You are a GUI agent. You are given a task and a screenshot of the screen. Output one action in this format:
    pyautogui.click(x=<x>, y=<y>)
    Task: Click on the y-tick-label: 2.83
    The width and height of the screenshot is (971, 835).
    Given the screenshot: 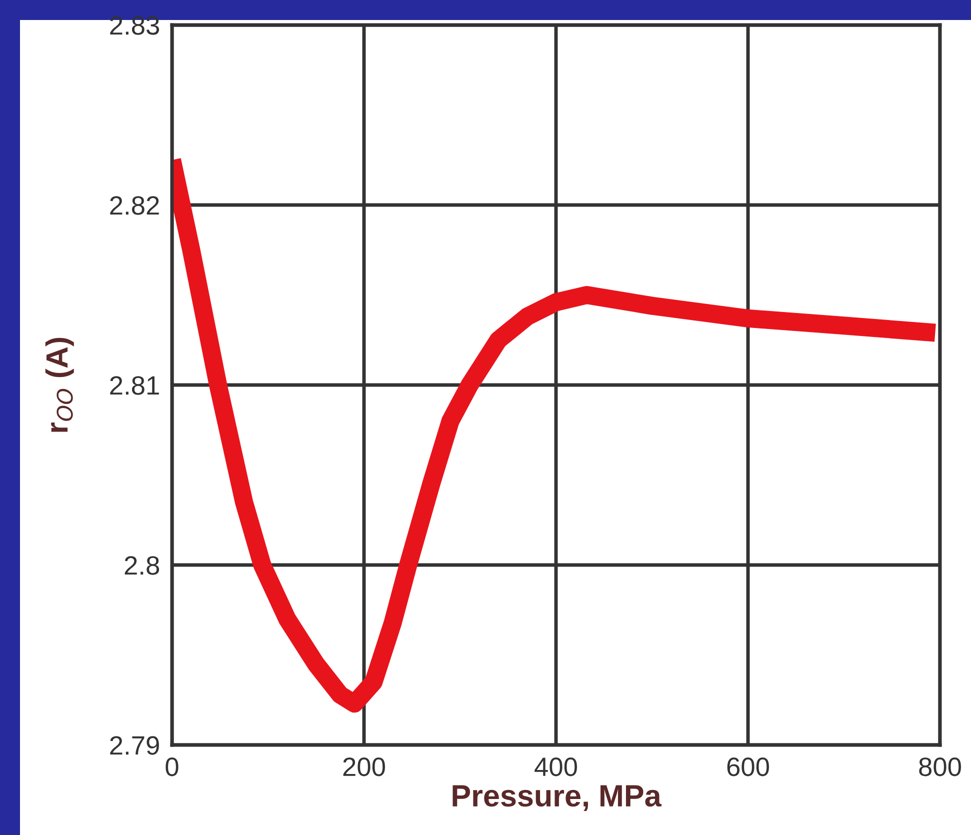 What is the action you would take?
    pyautogui.click(x=135, y=25)
    